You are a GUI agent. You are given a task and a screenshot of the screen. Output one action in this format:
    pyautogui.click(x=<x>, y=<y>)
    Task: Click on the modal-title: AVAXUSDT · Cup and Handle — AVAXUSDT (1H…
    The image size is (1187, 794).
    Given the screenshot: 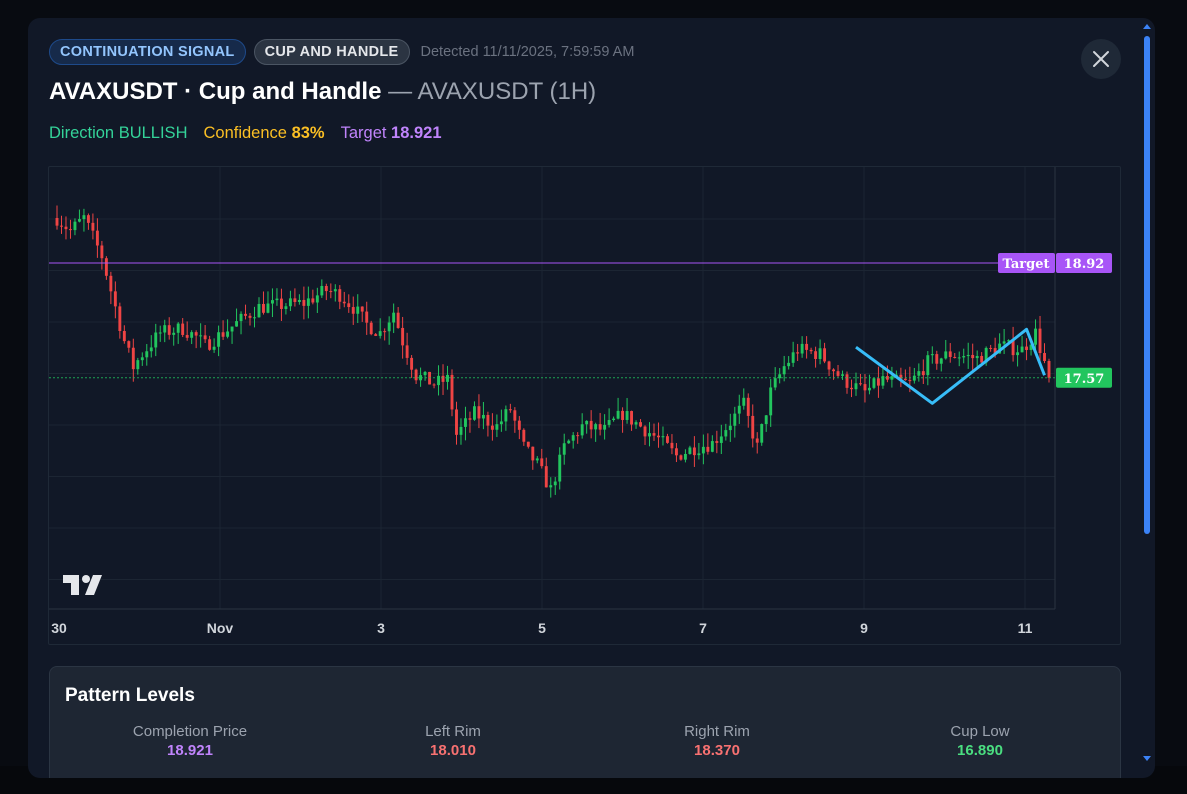 What is the action you would take?
    pyautogui.click(x=322, y=92)
    